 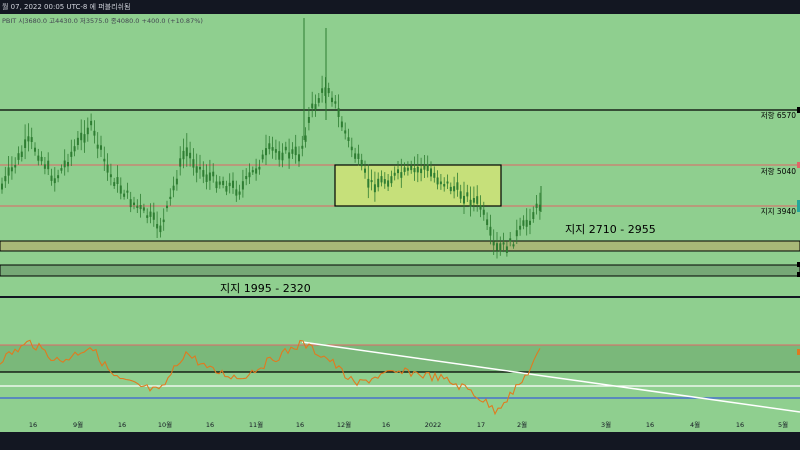 What do you see at coordinates (165, 424) in the screenshot?
I see `x-tick-label: 10월` at bounding box center [165, 424].